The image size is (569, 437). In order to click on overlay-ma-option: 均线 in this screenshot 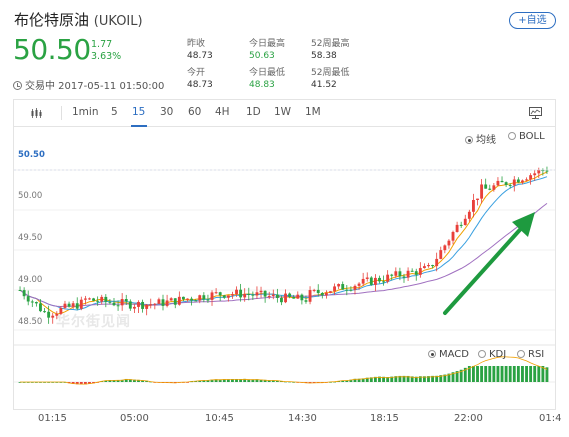, I will do `click(480, 138)`.